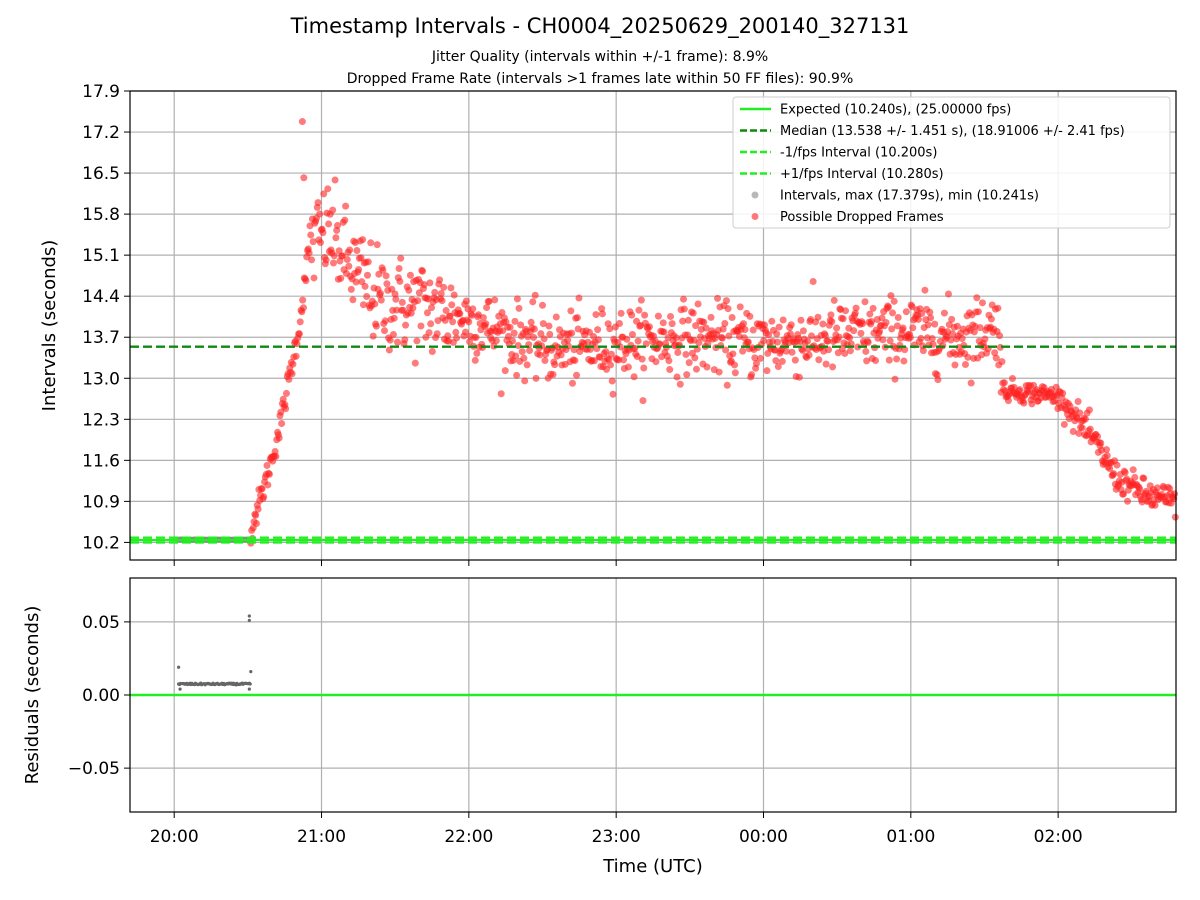 The width and height of the screenshot is (1200, 900). Describe the element at coordinates (858, 153) in the screenshot. I see `legend-label: -1/fps Interval (10.200s)` at that location.